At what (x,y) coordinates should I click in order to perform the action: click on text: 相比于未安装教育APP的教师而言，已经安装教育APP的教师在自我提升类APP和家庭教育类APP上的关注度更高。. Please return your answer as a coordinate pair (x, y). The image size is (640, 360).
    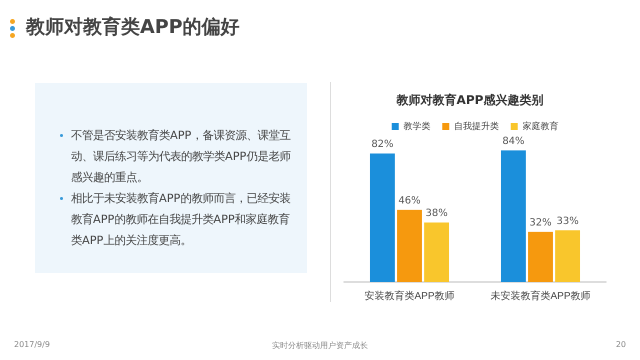
    Looking at the image, I should click on (181, 220).